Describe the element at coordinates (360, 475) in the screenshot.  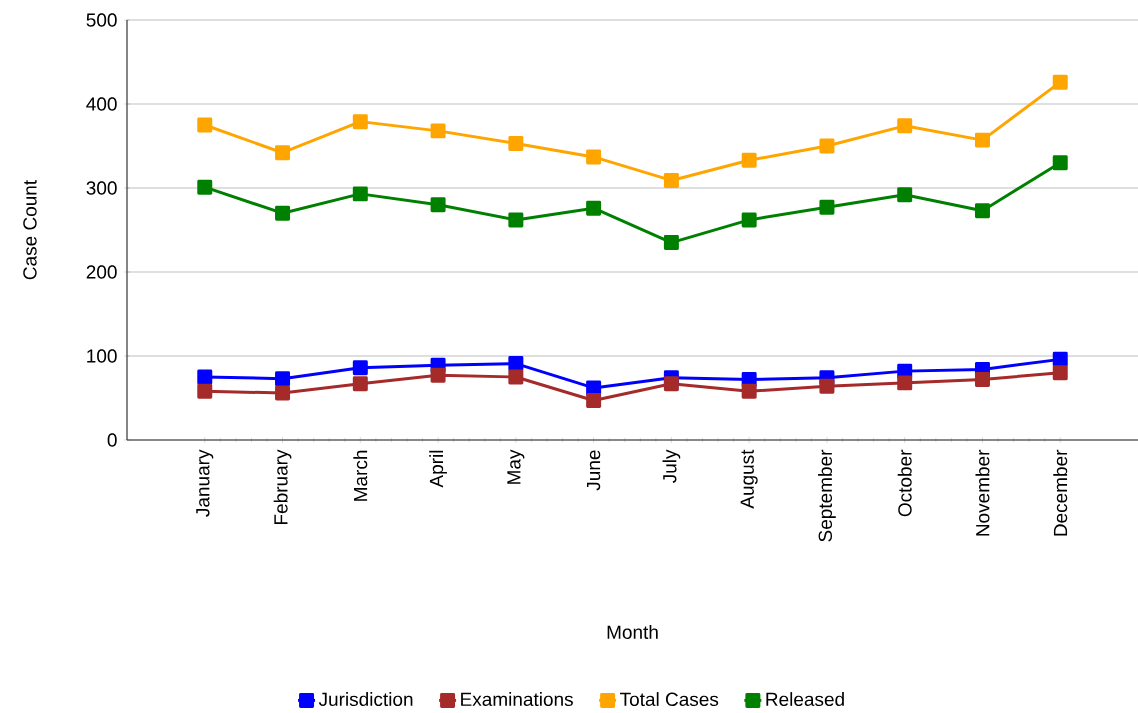
I see `x-tick-label: March` at that location.